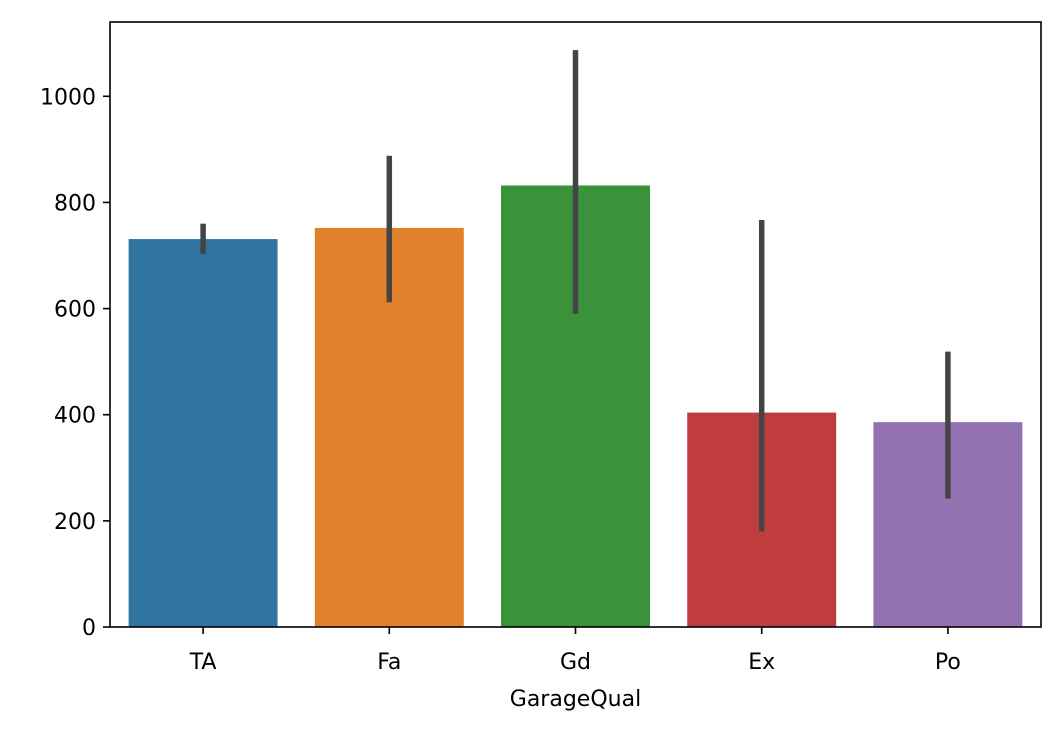 The width and height of the screenshot is (1063, 739). I want to click on x-tick-label: TA, so click(203, 662).